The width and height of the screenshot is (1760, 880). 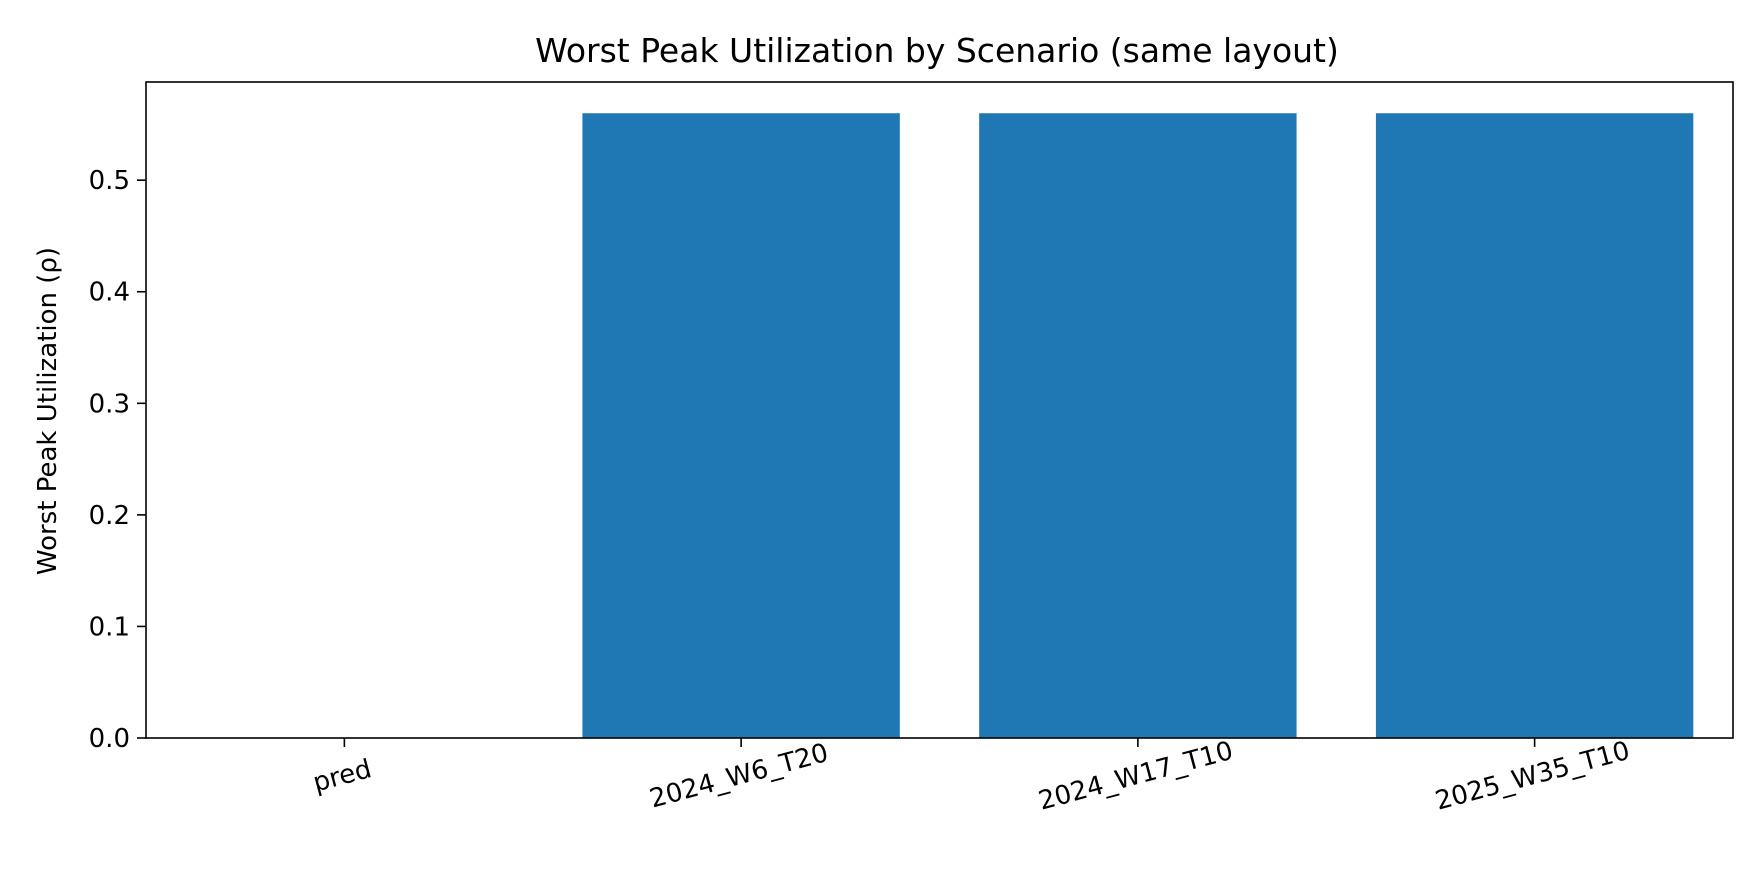 What do you see at coordinates (109, 627) in the screenshot?
I see `y-tick-label: 0.1` at bounding box center [109, 627].